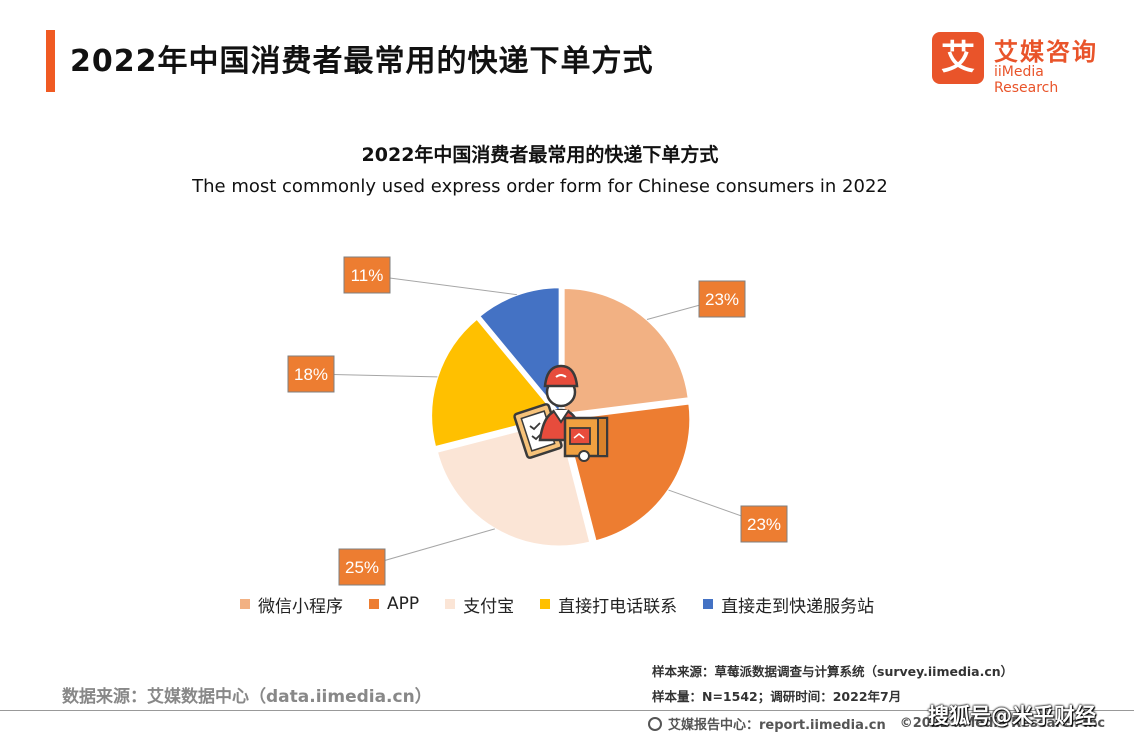 Image resolution: width=1134 pixels, height=737 pixels. Describe the element at coordinates (1046, 52) in the screenshot. I see `logo-cn-text: 艾媒咨询` at that location.